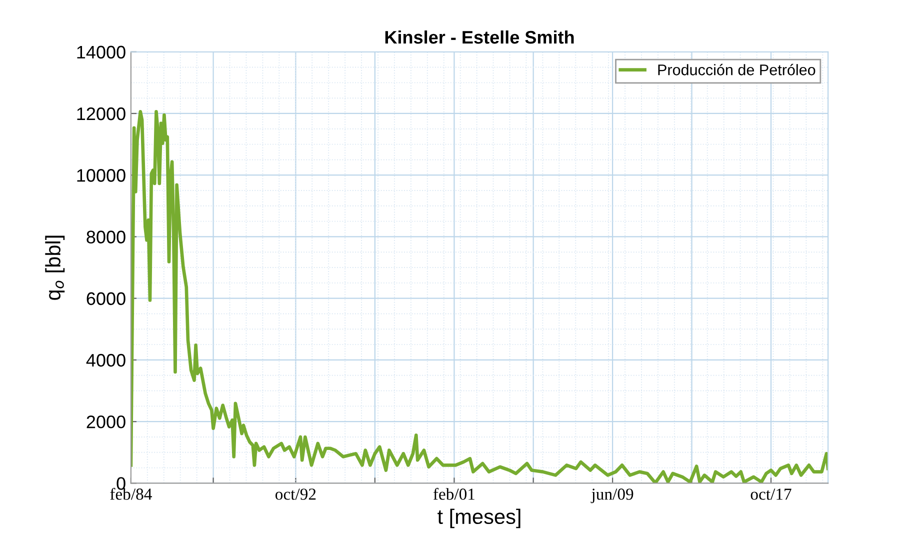 Image resolution: width=903 pixels, height=546 pixels. Describe the element at coordinates (295, 494) in the screenshot. I see `x-tick-label: oct/92` at that location.